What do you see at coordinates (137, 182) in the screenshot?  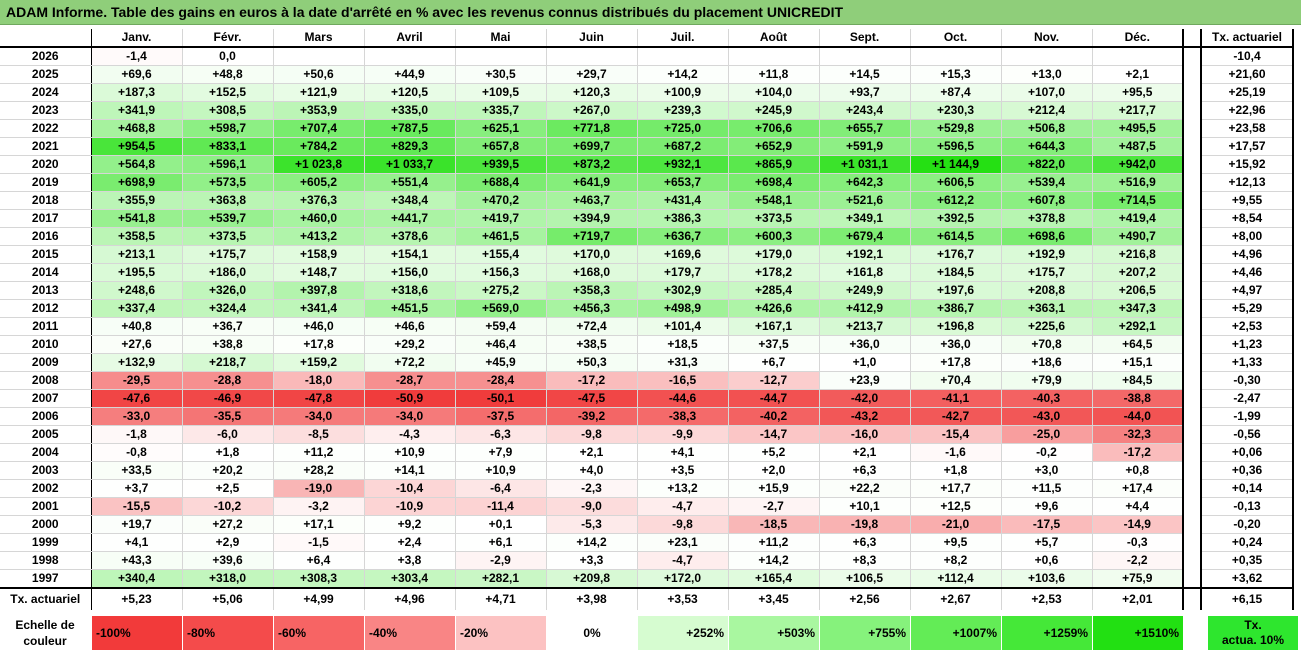 I see `gain-cell: +698,9` at bounding box center [137, 182].